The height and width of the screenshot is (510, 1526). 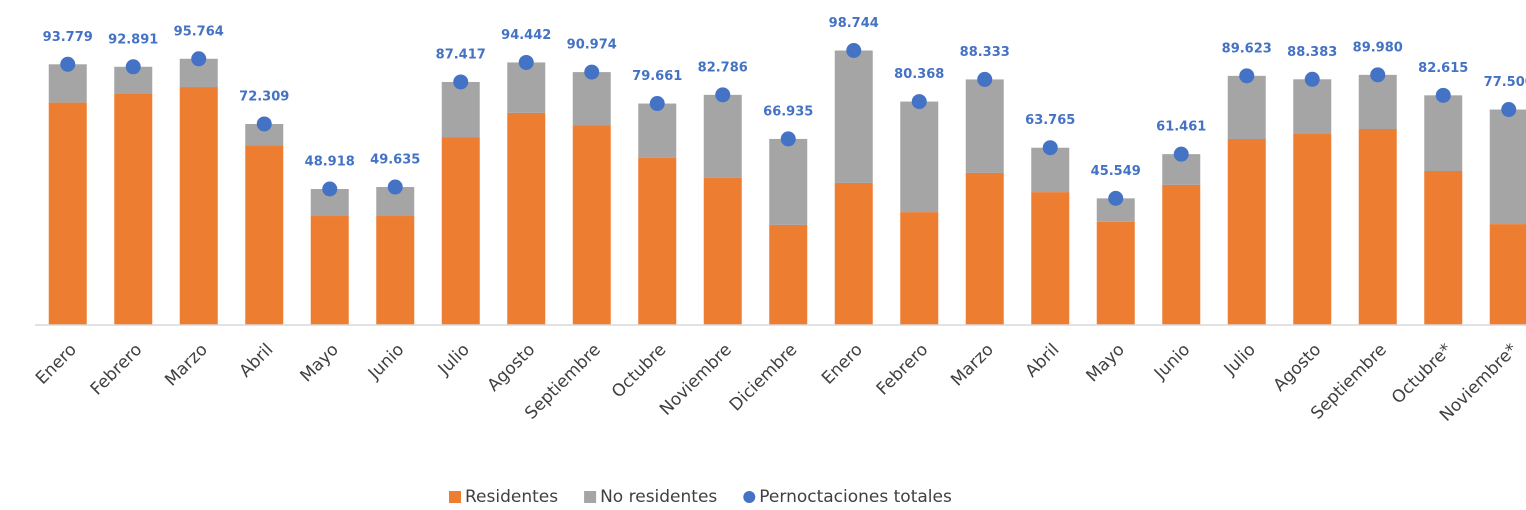 What do you see at coordinates (855, 497) in the screenshot?
I see `legend-label: Pernoctaciones totales` at bounding box center [855, 497].